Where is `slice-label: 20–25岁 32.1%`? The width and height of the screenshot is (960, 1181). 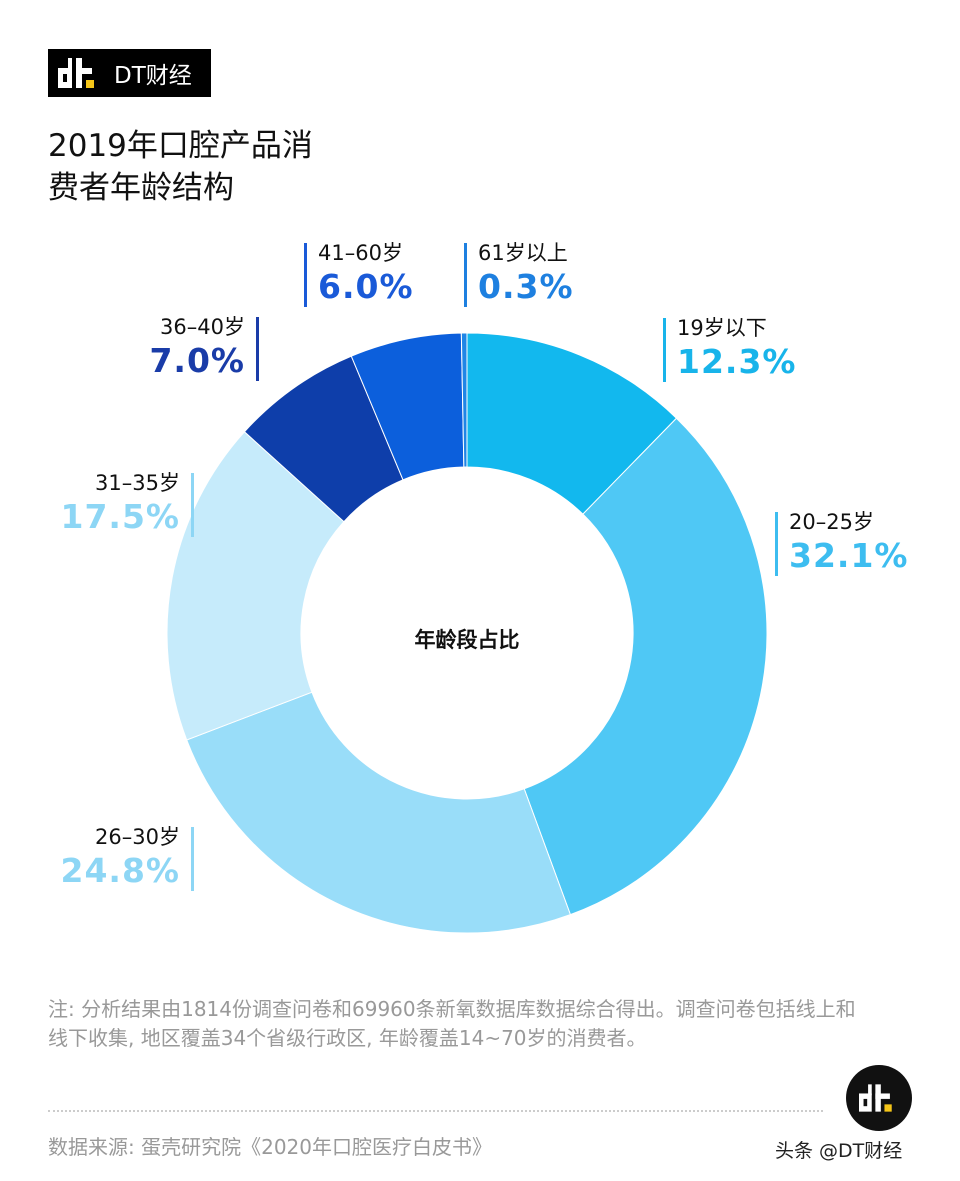
slice-label: 20–25岁 32.1% is located at coordinates (842, 543).